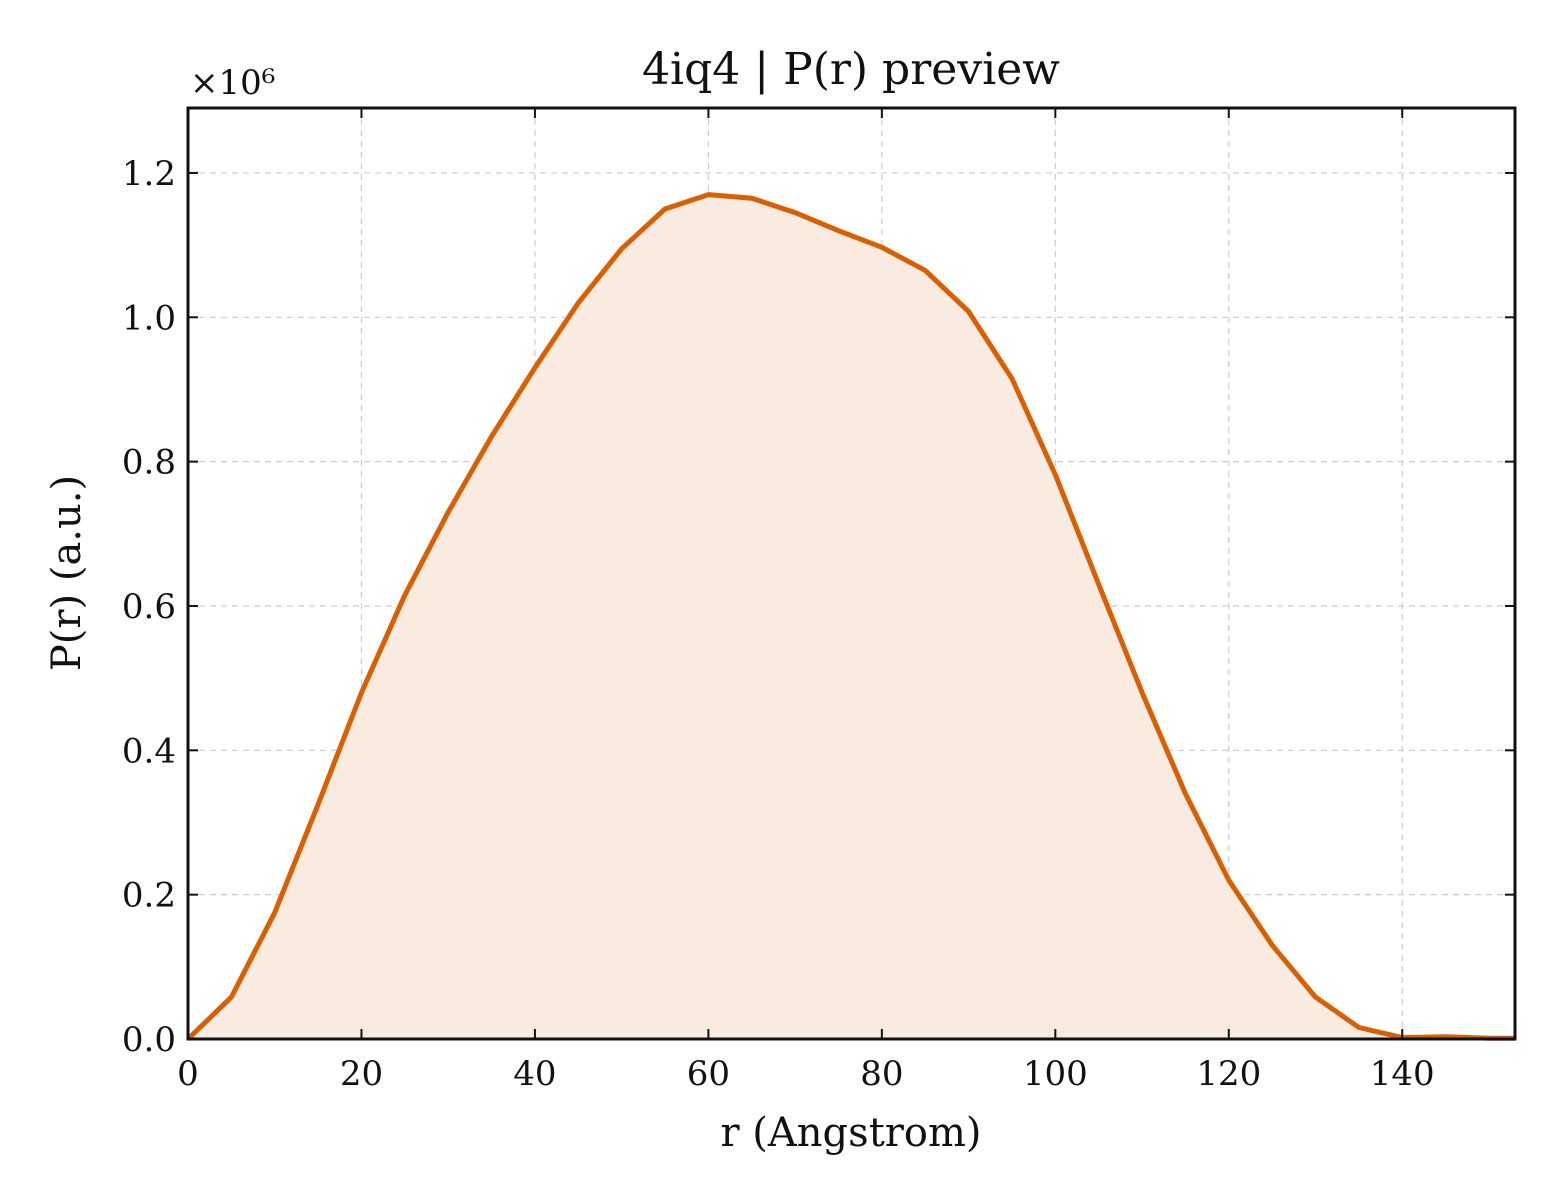 The height and width of the screenshot is (1200, 1560). I want to click on x-tick-label: 20, so click(361, 1074).